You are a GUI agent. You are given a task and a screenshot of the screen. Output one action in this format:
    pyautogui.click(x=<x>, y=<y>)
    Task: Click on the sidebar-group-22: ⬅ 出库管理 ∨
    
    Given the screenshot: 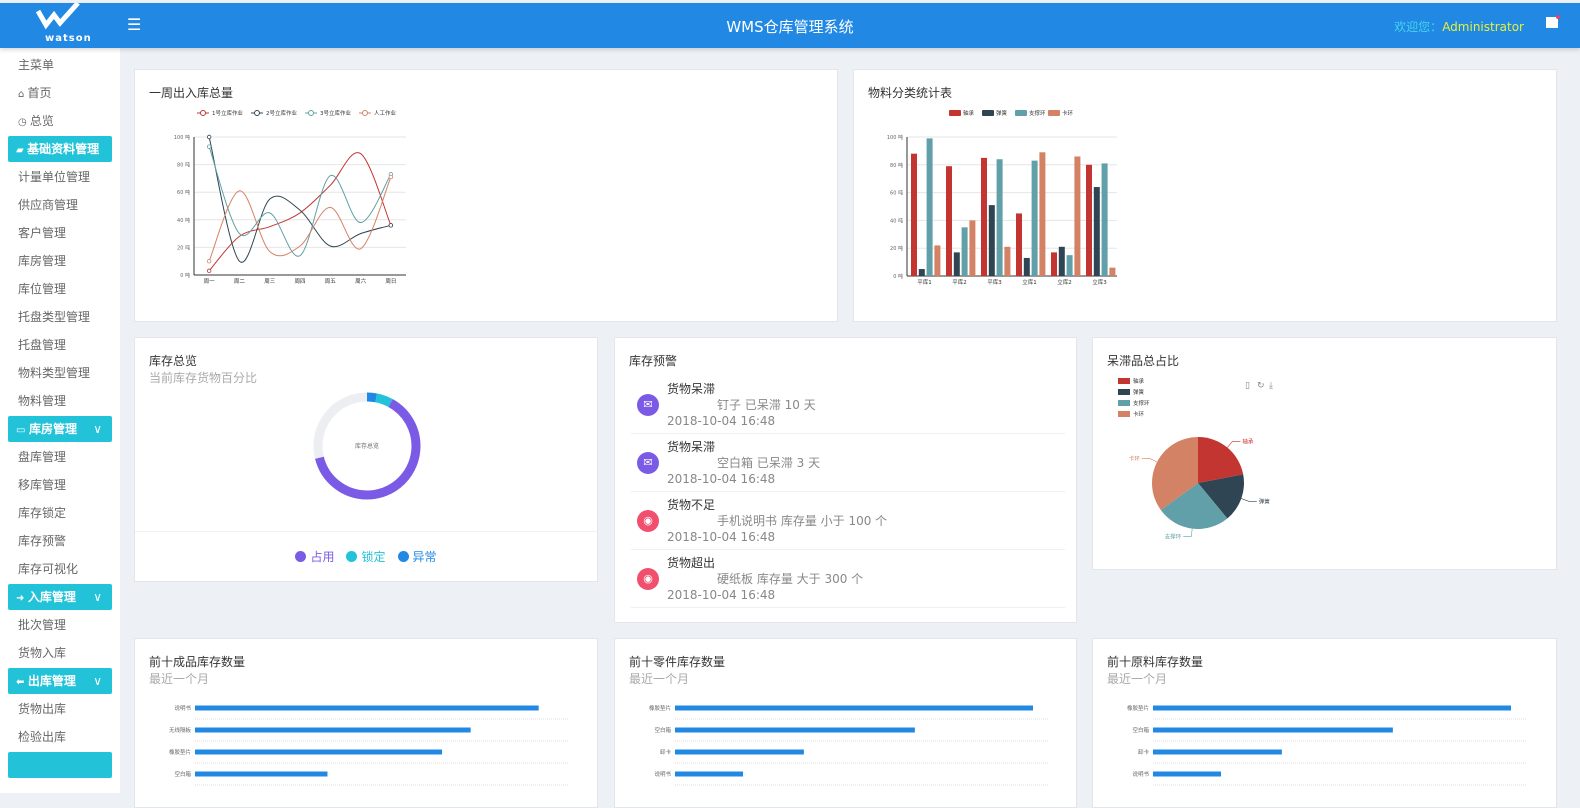 What is the action you would take?
    pyautogui.click(x=60, y=681)
    